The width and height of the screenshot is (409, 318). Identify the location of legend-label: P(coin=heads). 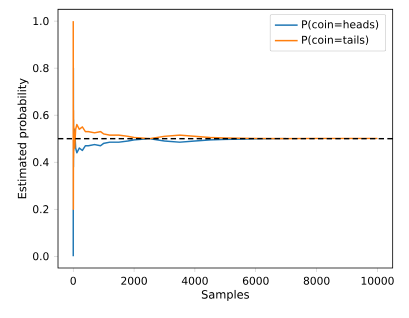
(340, 25).